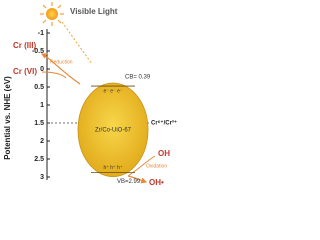  What do you see at coordinates (61, 62) in the screenshot?
I see `reduction-label: Reduction` at bounding box center [61, 62].